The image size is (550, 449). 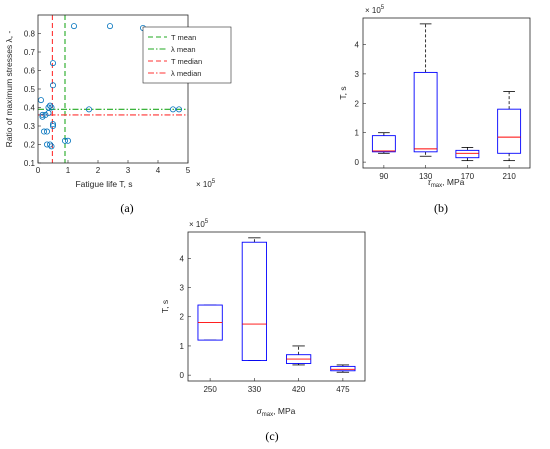 I want to click on y-tick-label: 0.1, so click(x=30, y=163).